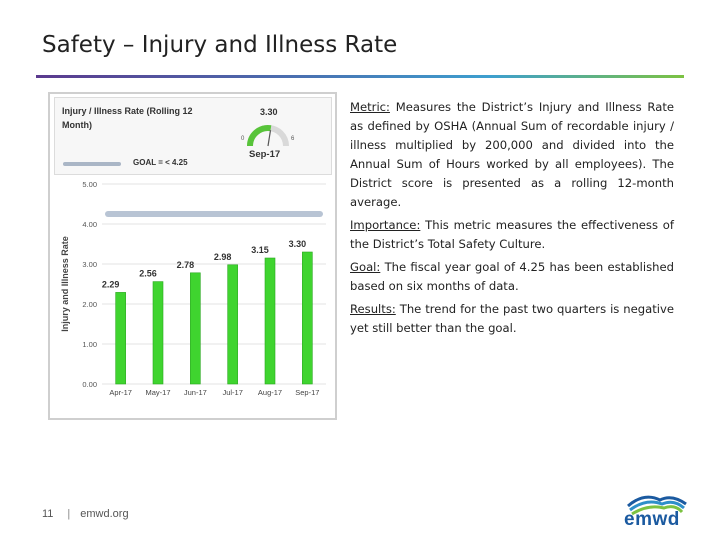 This screenshot has height=540, width=720. Describe the element at coordinates (243, 139) in the screenshot. I see `gauge-min-label: 0` at that location.